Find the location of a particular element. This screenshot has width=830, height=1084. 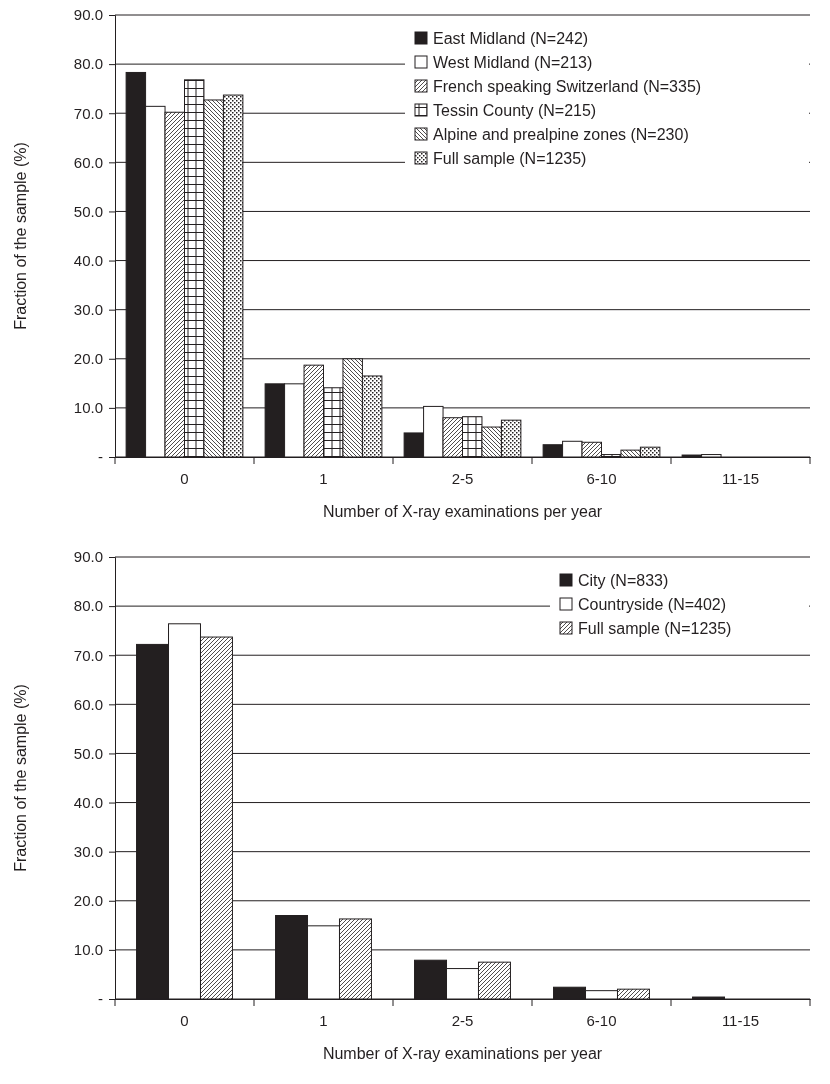

legend-label: East Midland (N=242) is located at coordinates (511, 38).